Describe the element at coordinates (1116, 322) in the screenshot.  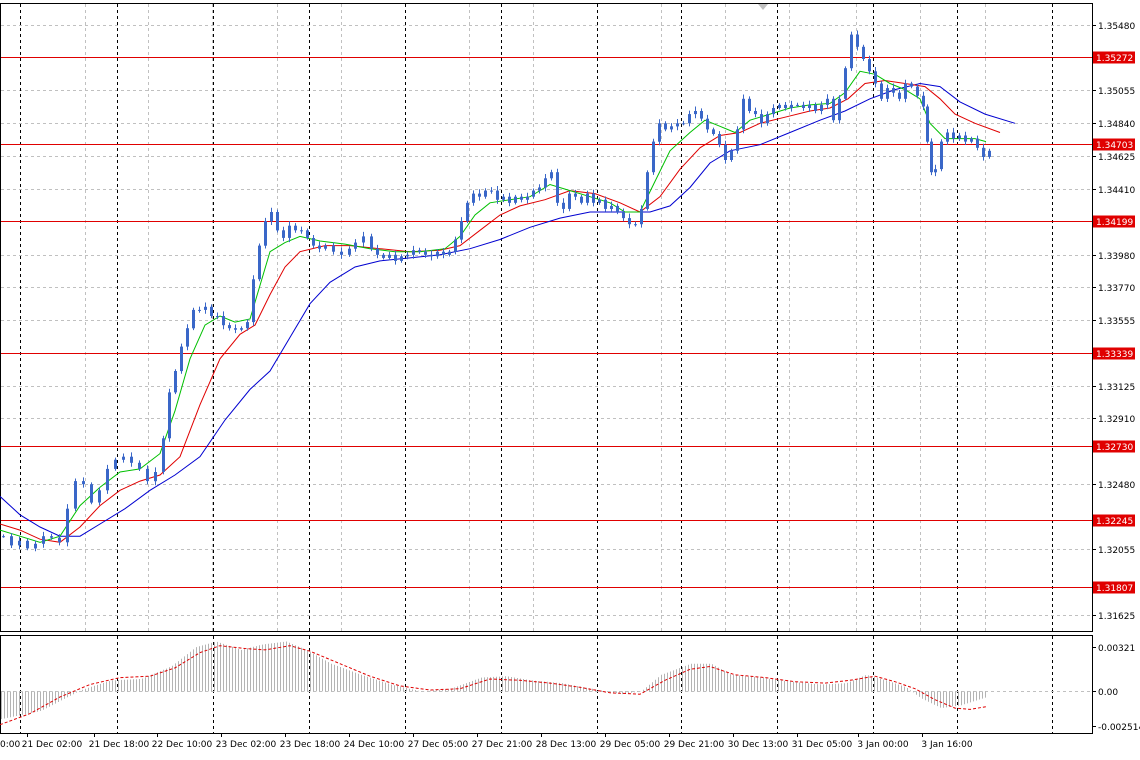
I see `price-tick-label: 1.33555` at that location.